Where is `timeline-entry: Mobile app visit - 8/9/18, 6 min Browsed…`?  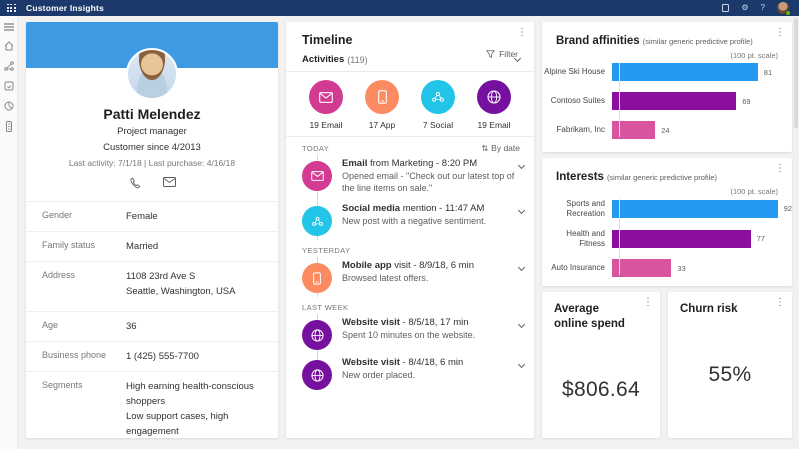 timeline-entry: Mobile app visit - 8/9/18, 6 min Browsed… is located at coordinates (410, 277).